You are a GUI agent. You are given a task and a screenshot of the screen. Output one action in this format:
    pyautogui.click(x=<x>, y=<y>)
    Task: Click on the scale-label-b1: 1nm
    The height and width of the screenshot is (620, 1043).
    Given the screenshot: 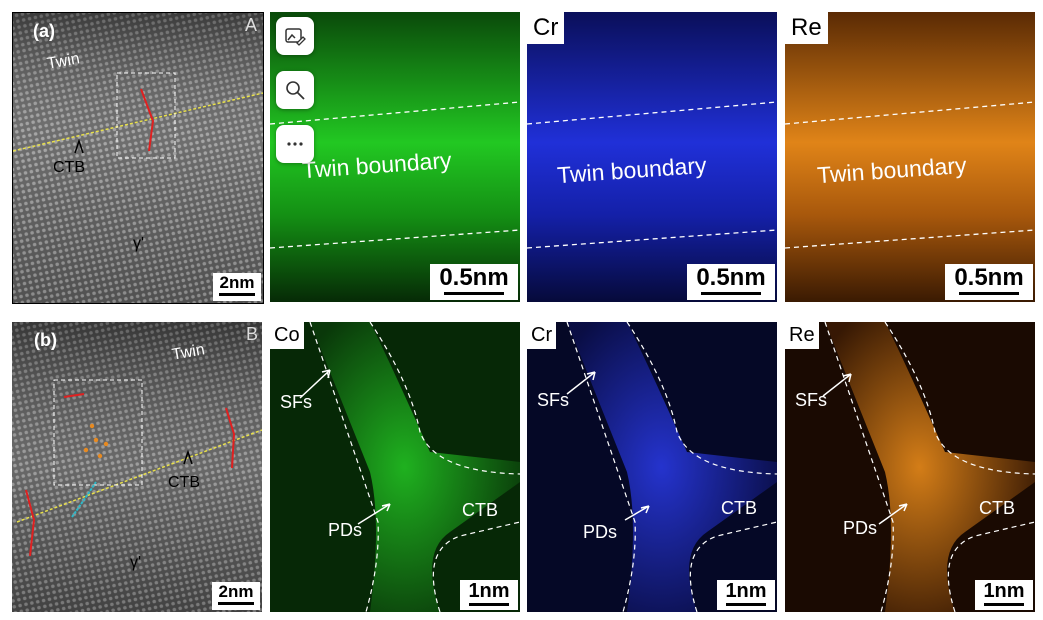 What is the action you would take?
    pyautogui.click(x=489, y=591)
    